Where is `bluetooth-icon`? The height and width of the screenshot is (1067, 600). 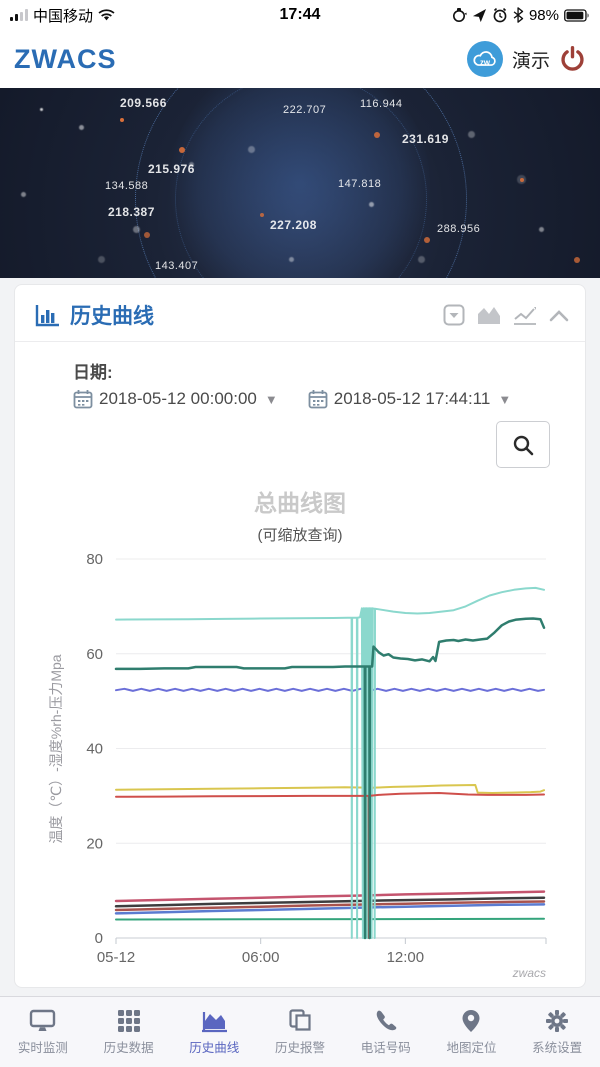 bluetooth-icon is located at coordinates (518, 15).